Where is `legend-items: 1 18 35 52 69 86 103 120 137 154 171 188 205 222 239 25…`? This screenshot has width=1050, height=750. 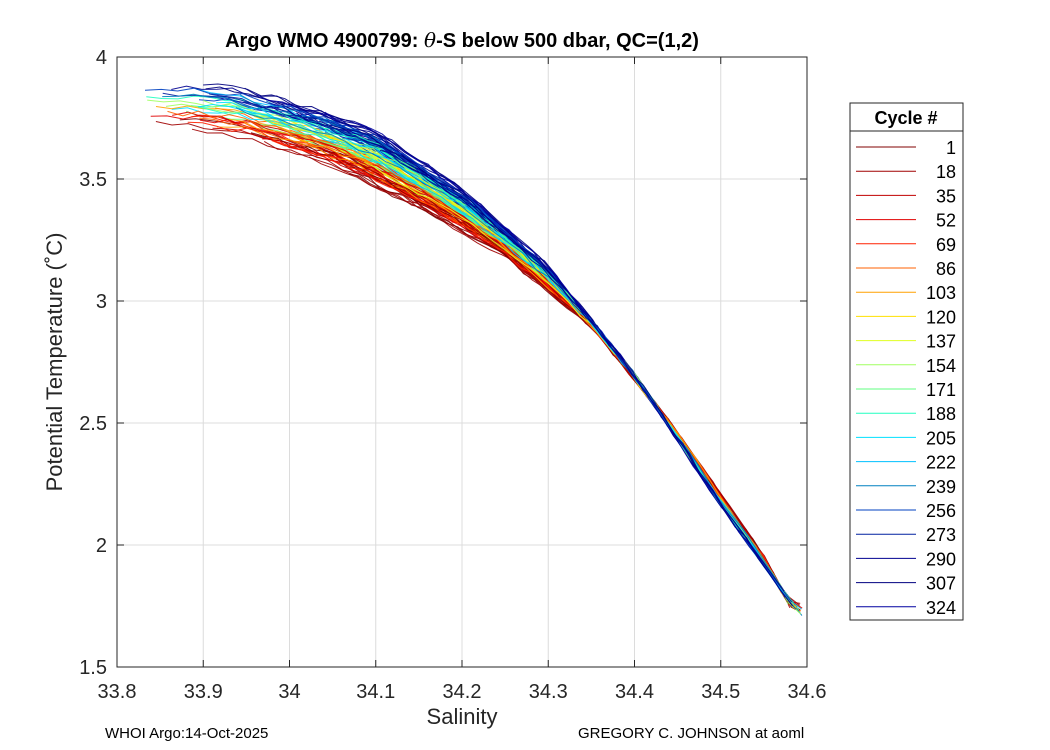
legend-items: 1 18 35 52 69 86 103 120 137 154 171 188 205 222 239 25… is located at coordinates (906, 378).